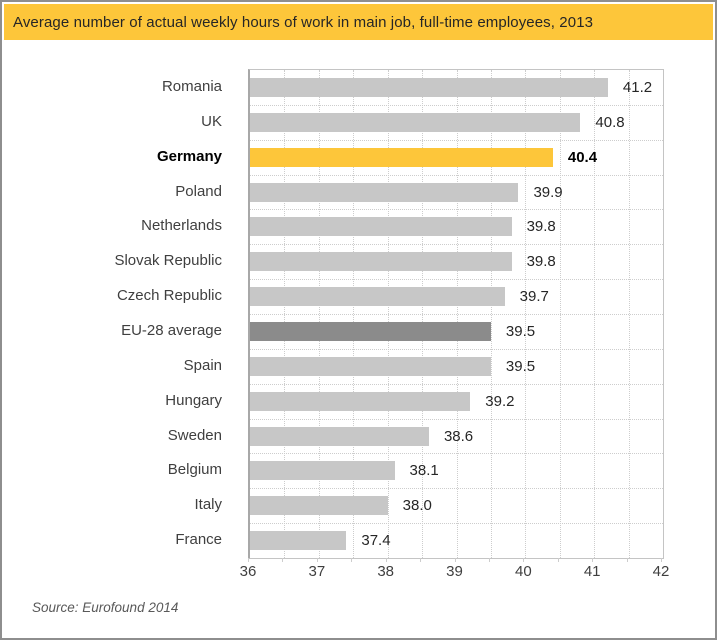 This screenshot has height=640, width=717. Describe the element at coordinates (198, 540) in the screenshot. I see `category-label: France` at that location.